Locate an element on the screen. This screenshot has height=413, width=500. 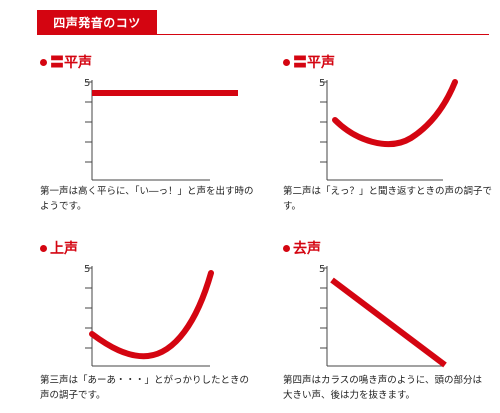
tone-title: 上声 is located at coordinates (59, 248).